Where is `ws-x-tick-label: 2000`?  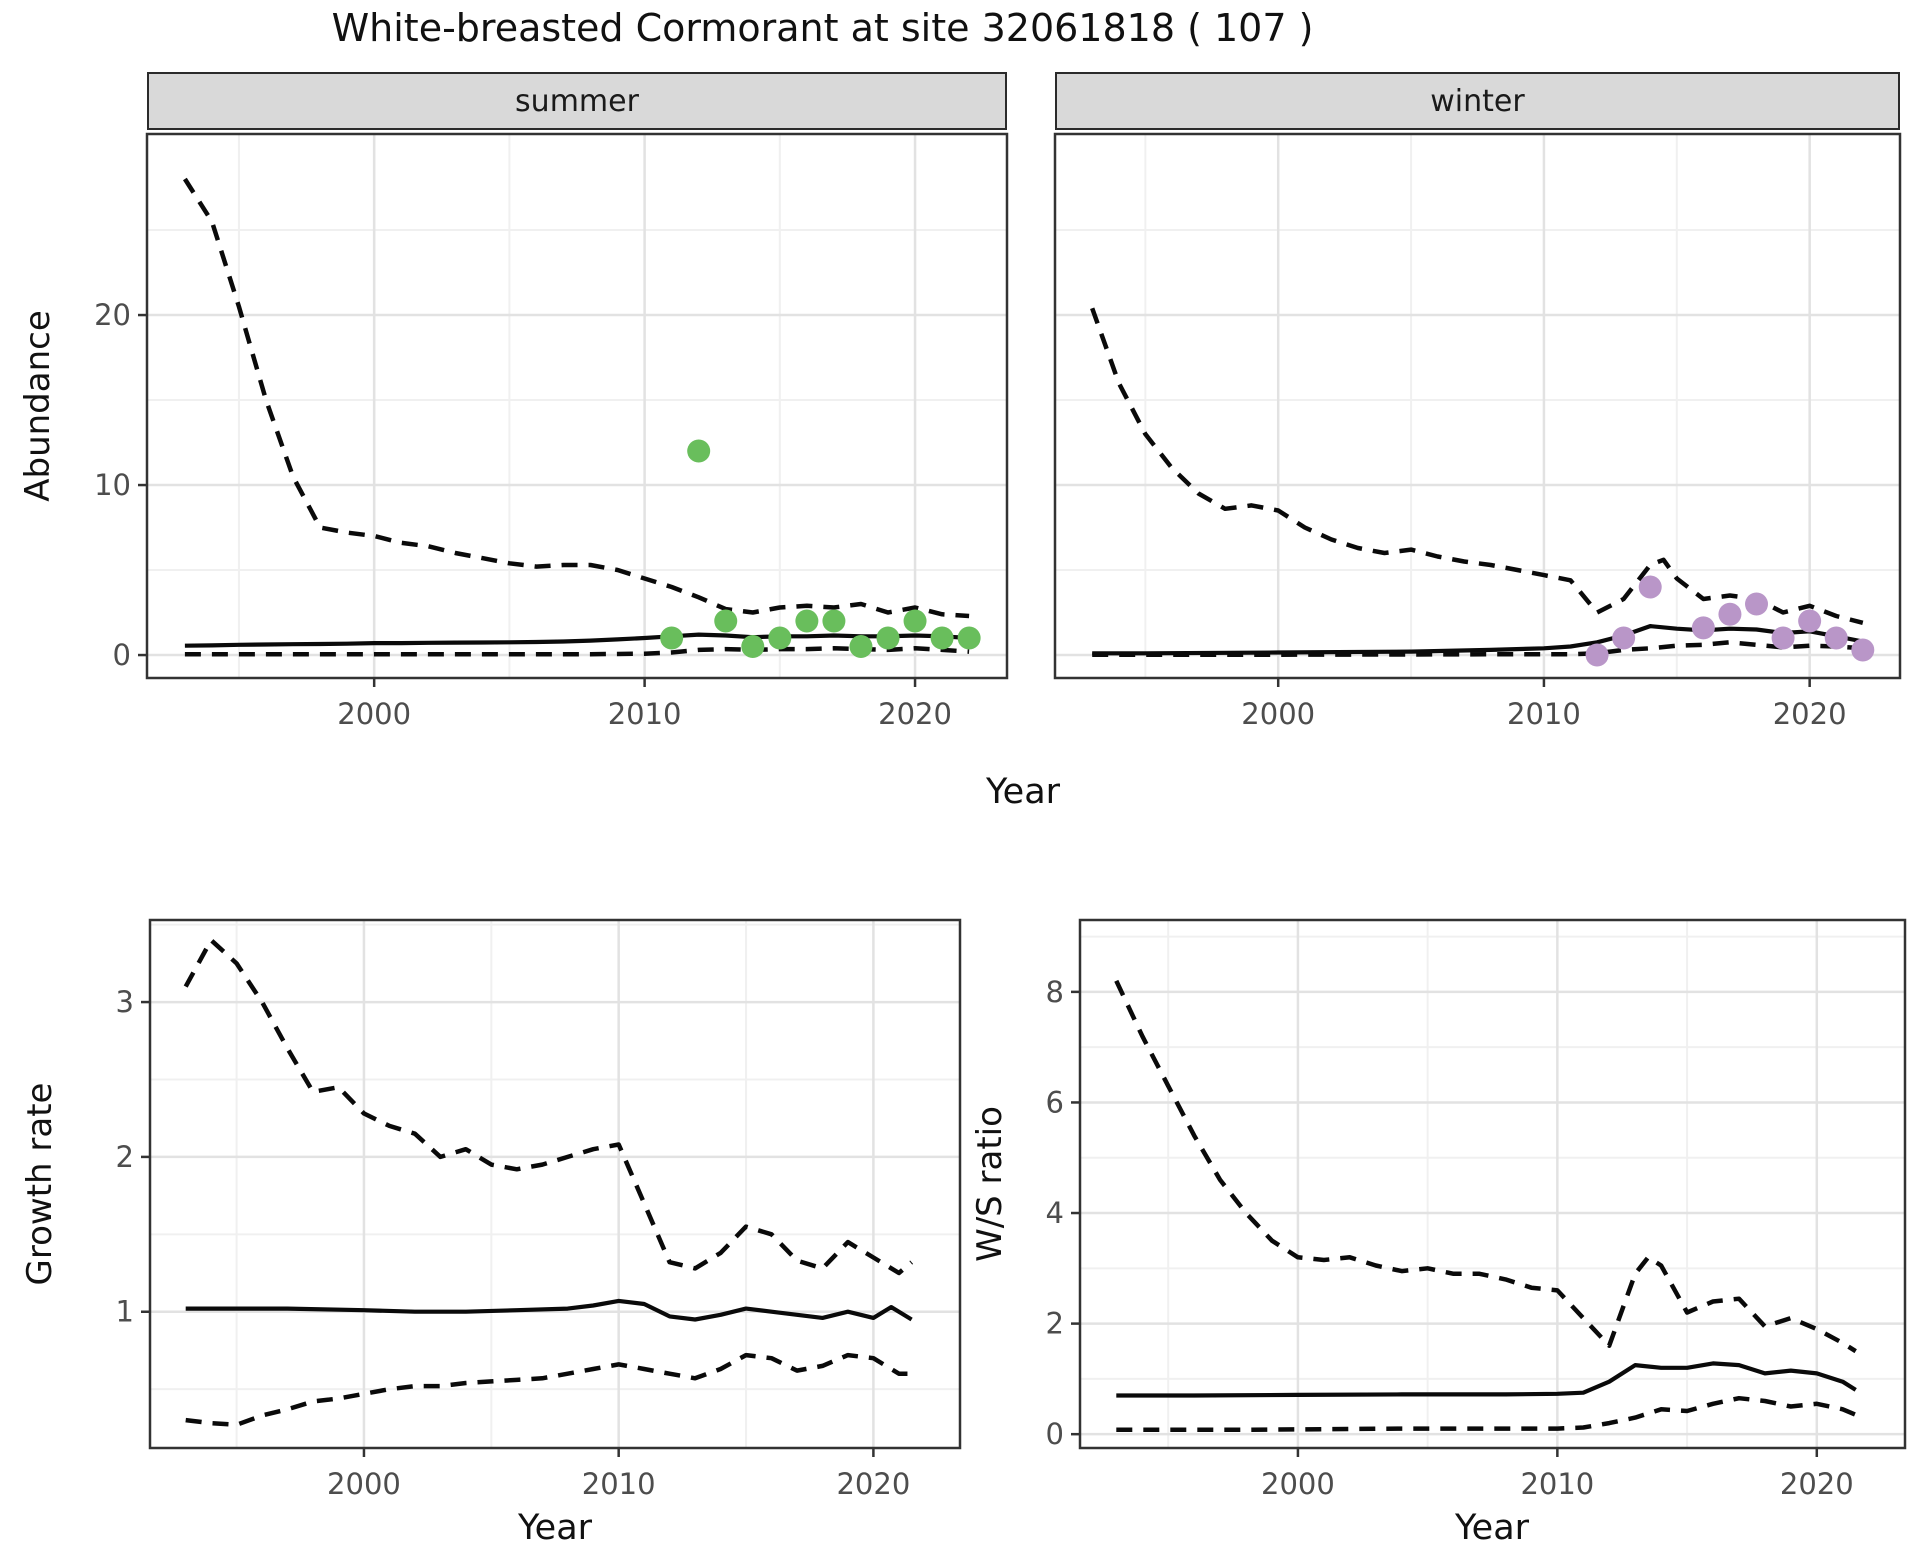 ws-x-tick-label: 2000 is located at coordinates (1298, 1484).